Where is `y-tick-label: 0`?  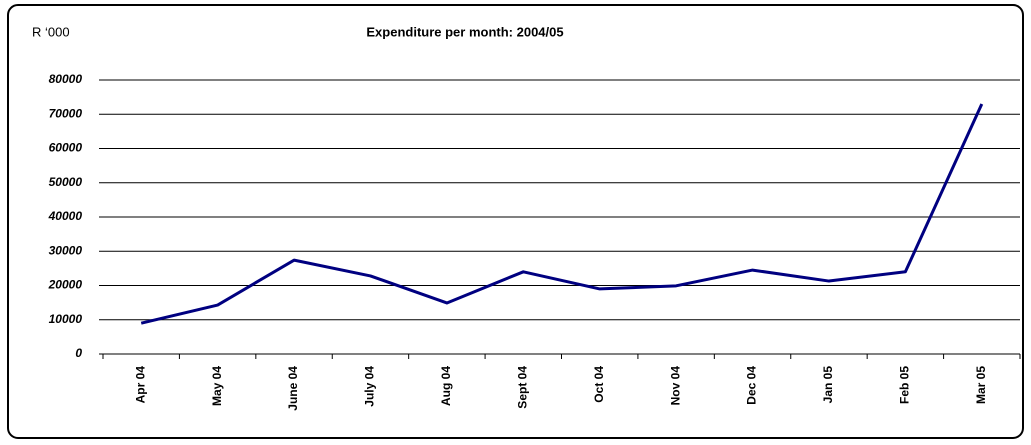
y-tick-label: 0 is located at coordinates (78, 353).